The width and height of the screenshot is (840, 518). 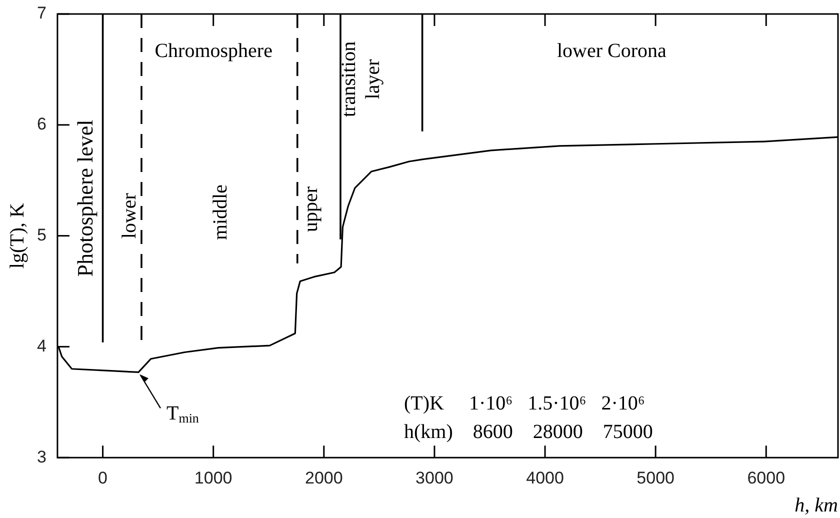 I want to click on y-tick-label: 5, so click(x=41, y=234).